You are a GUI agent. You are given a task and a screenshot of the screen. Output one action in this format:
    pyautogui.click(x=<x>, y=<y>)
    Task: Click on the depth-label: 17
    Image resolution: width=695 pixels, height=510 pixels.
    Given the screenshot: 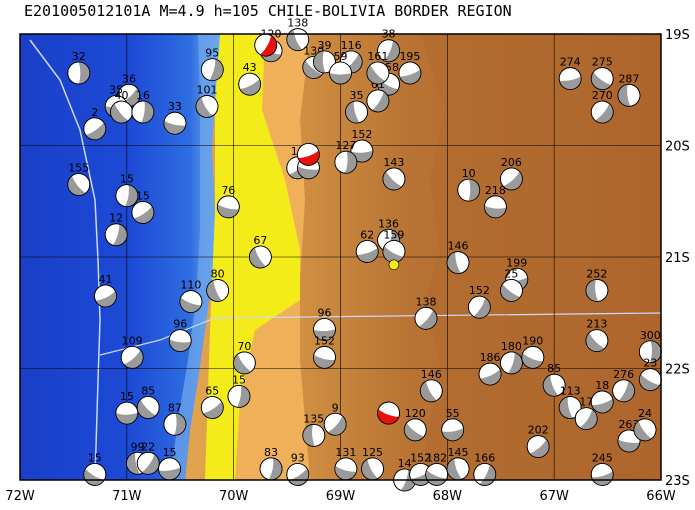 What is the action you would take?
    pyautogui.click(x=586, y=402)
    